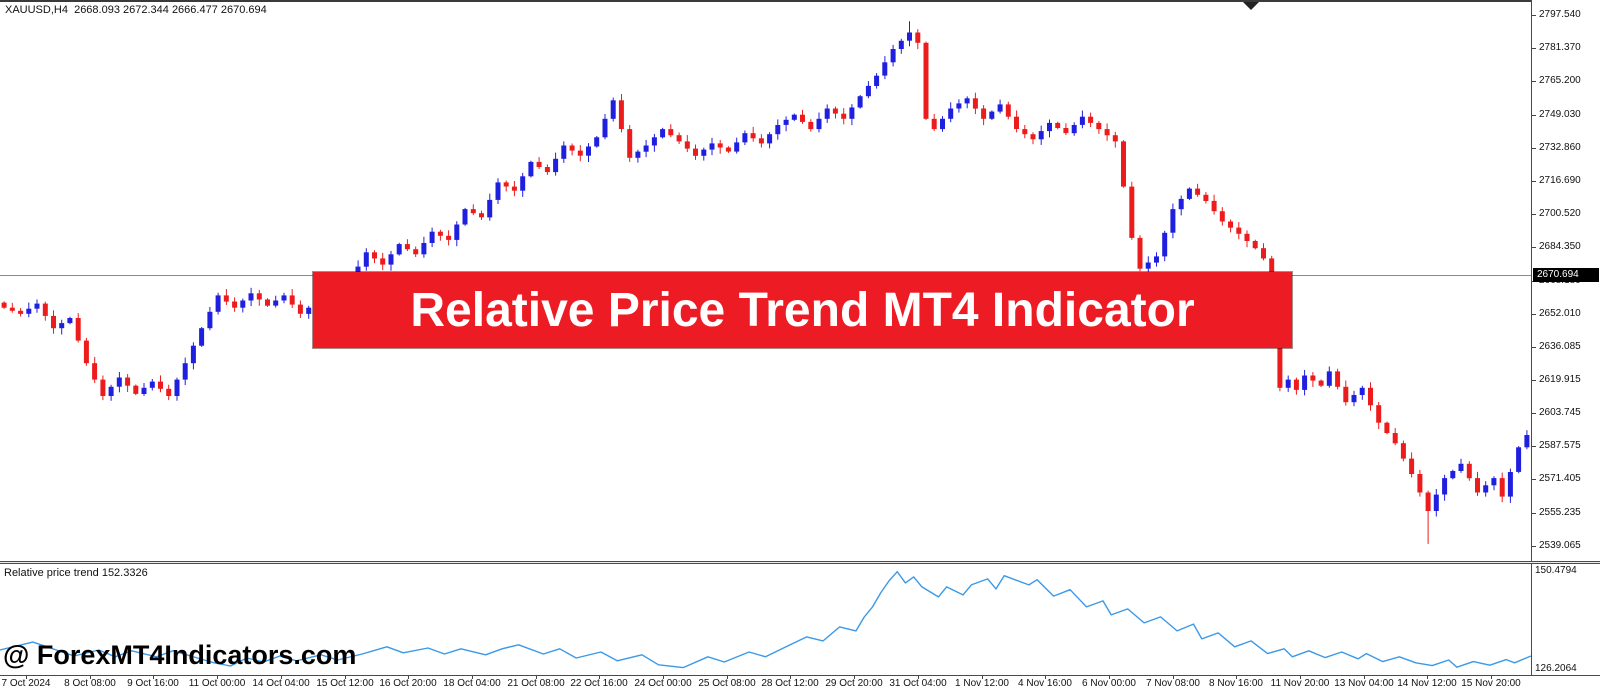 The image size is (1600, 689). What do you see at coordinates (1300, 683) in the screenshot?
I see `time-axis-label: 11 Nov 20:00` at bounding box center [1300, 683].